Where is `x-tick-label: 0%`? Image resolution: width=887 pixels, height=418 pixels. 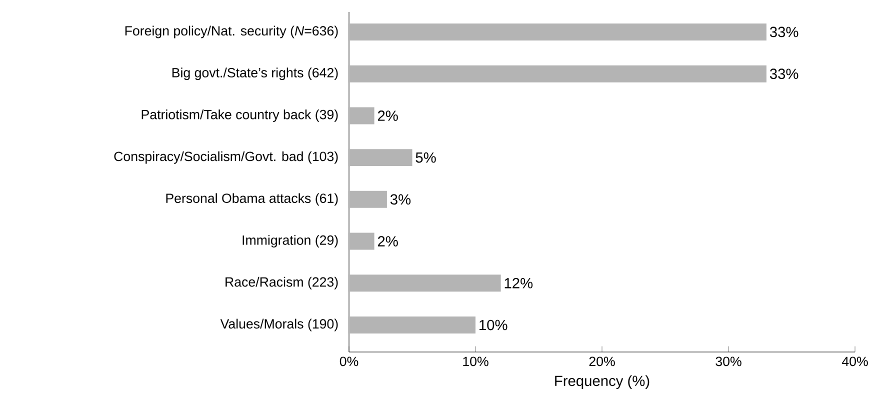
x-tick-label: 0% is located at coordinates (349, 361).